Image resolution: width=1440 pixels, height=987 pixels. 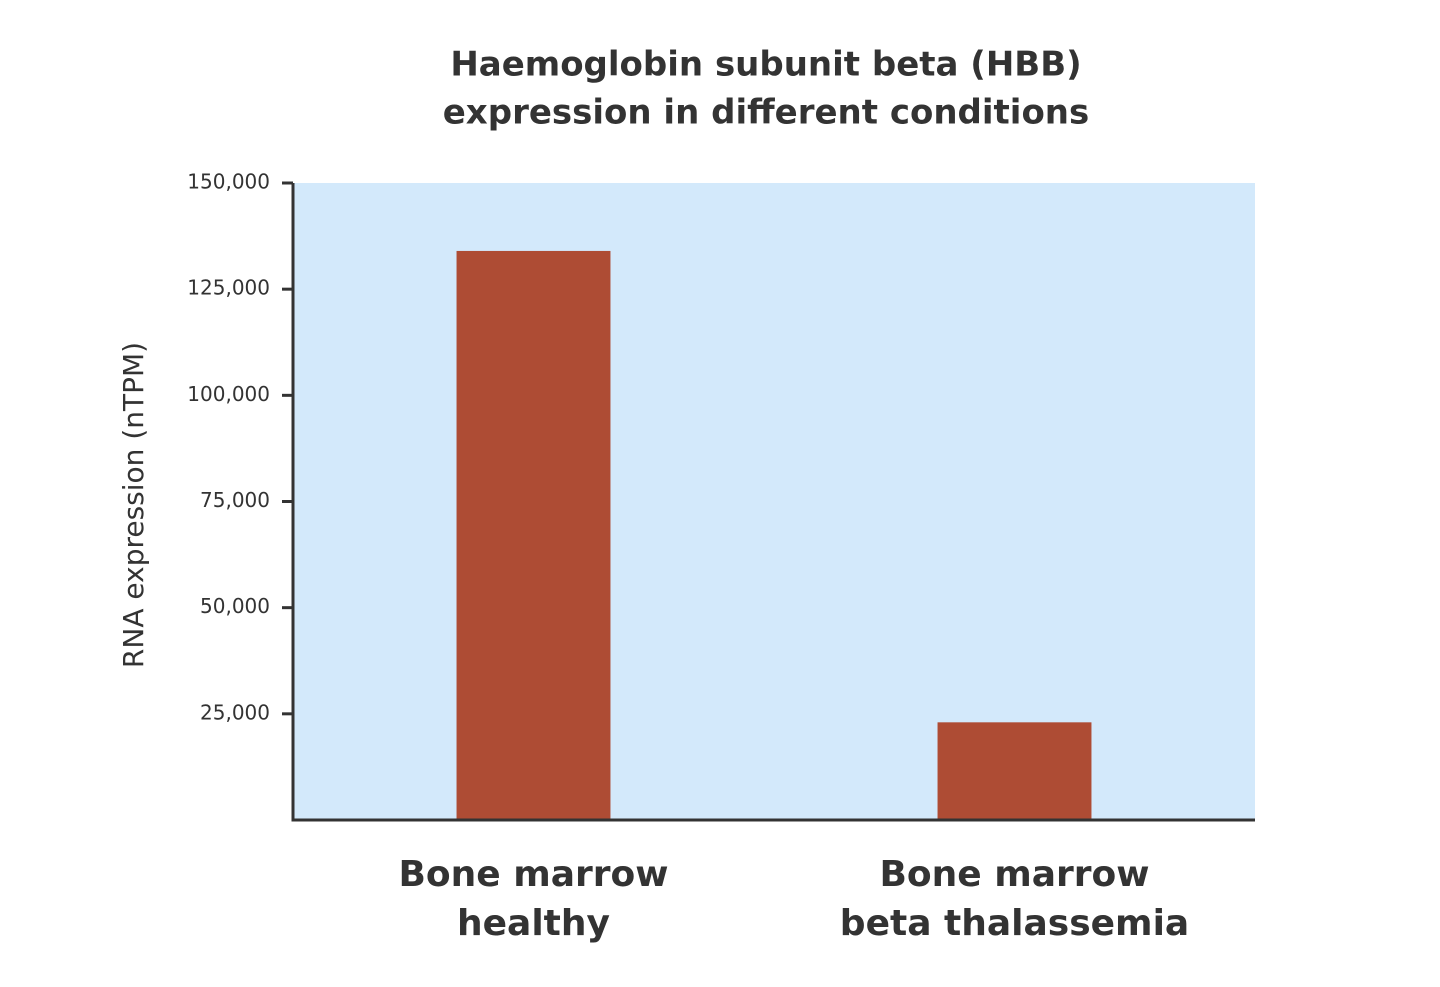 What do you see at coordinates (765, 65) in the screenshot?
I see `chart-title: Haemoglobin subunit beta (HBB)` at bounding box center [765, 65].